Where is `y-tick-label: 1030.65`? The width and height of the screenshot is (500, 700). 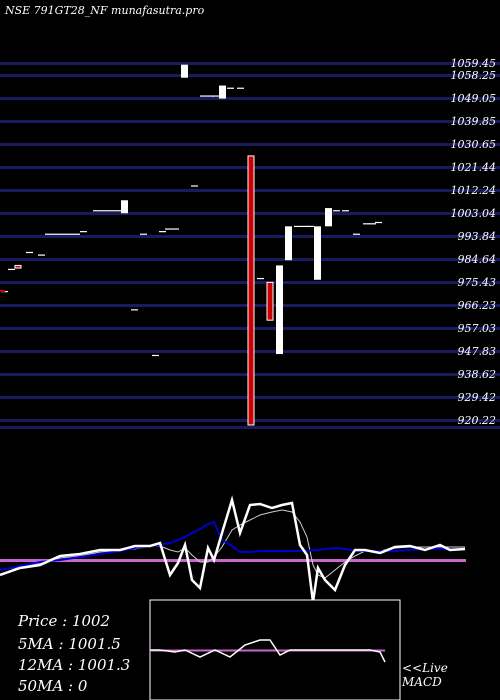 y-tick-label: 1030.65 is located at coordinates (474, 144).